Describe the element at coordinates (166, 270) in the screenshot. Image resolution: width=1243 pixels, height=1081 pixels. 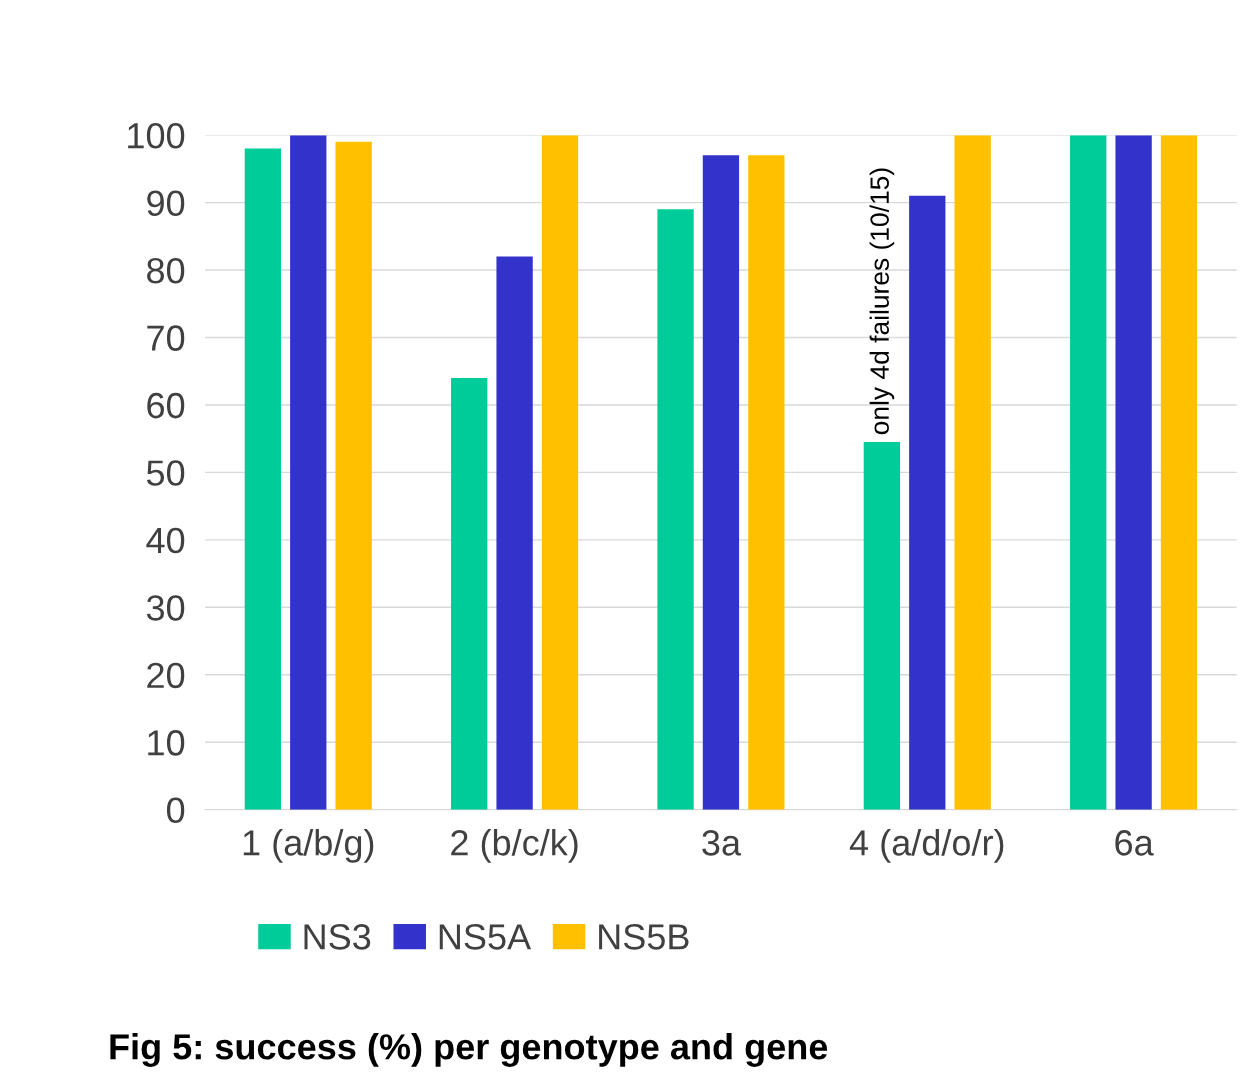
I see `y-tick-label: 80` at that location.